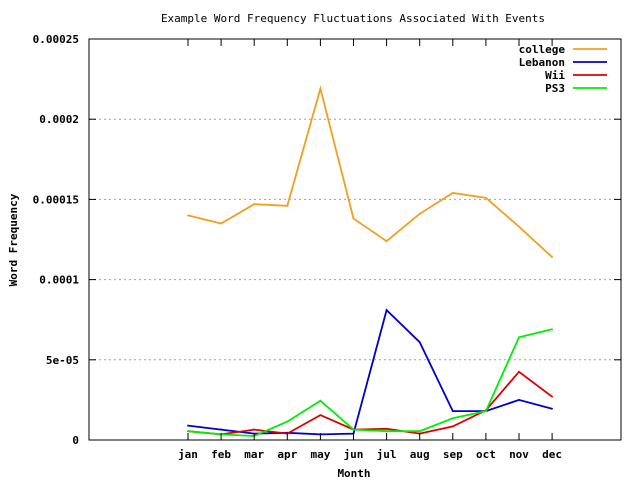  I want to click on legend-label: Lebanon, so click(542, 62).